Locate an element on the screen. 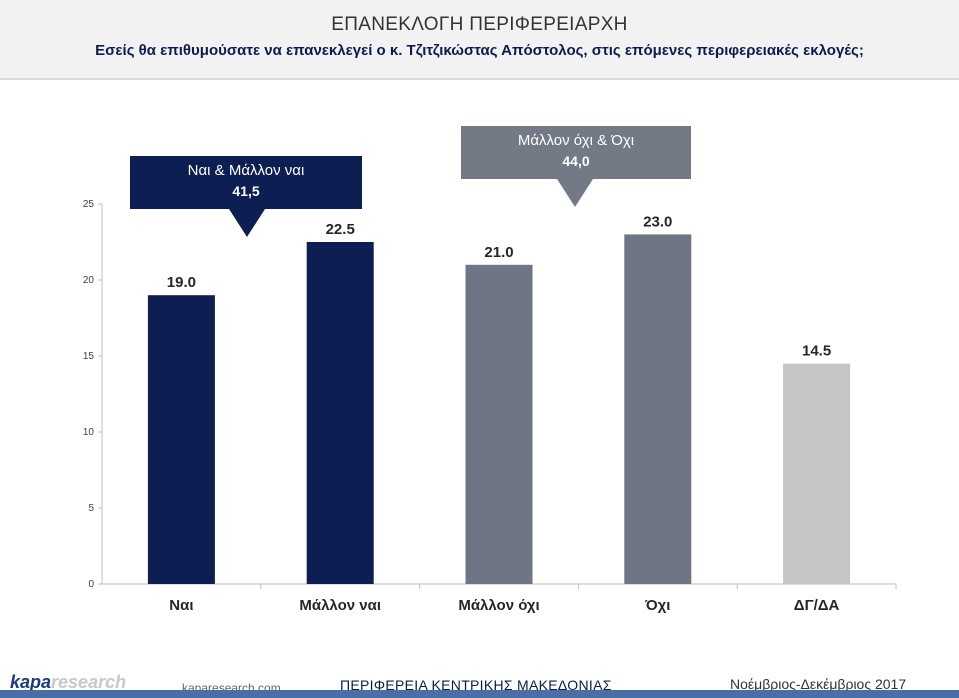 This screenshot has width=959, height=698. callout-yes-label: Ναι & Μάλλον ναι is located at coordinates (246, 170).